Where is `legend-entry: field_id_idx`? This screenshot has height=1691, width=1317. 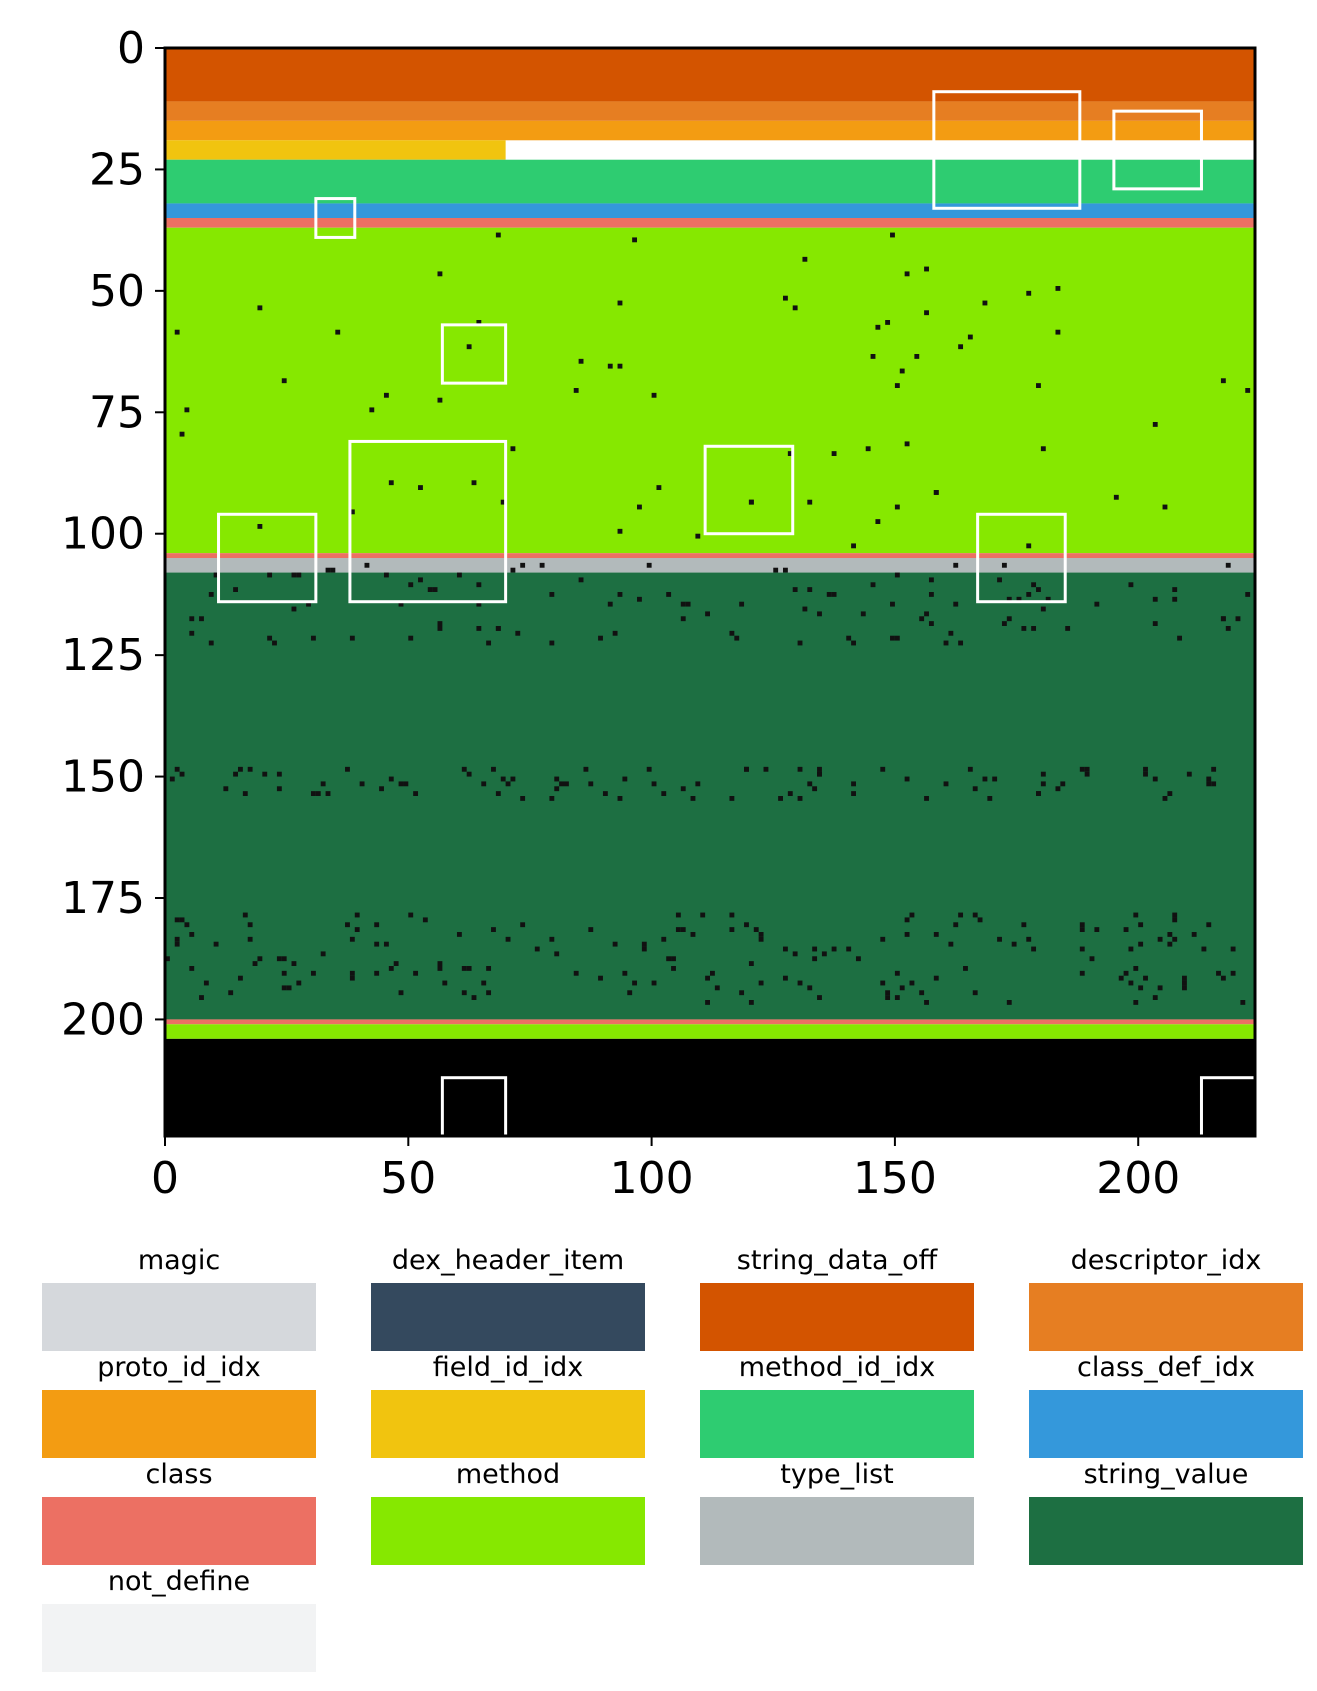 legend-entry: field_id_idx is located at coordinates (508, 1405).